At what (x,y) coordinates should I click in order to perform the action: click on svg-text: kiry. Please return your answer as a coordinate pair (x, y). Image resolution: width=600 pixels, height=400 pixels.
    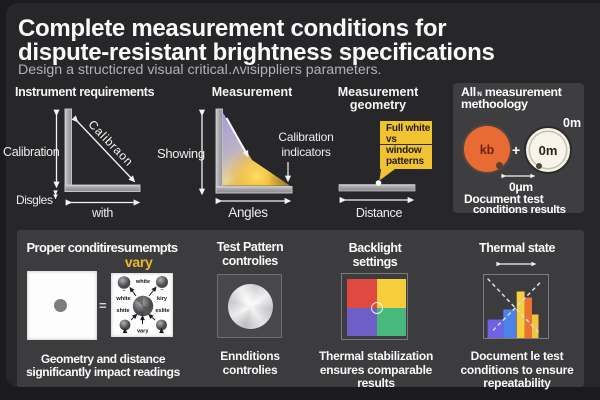
    Looking at the image, I should click on (162, 299).